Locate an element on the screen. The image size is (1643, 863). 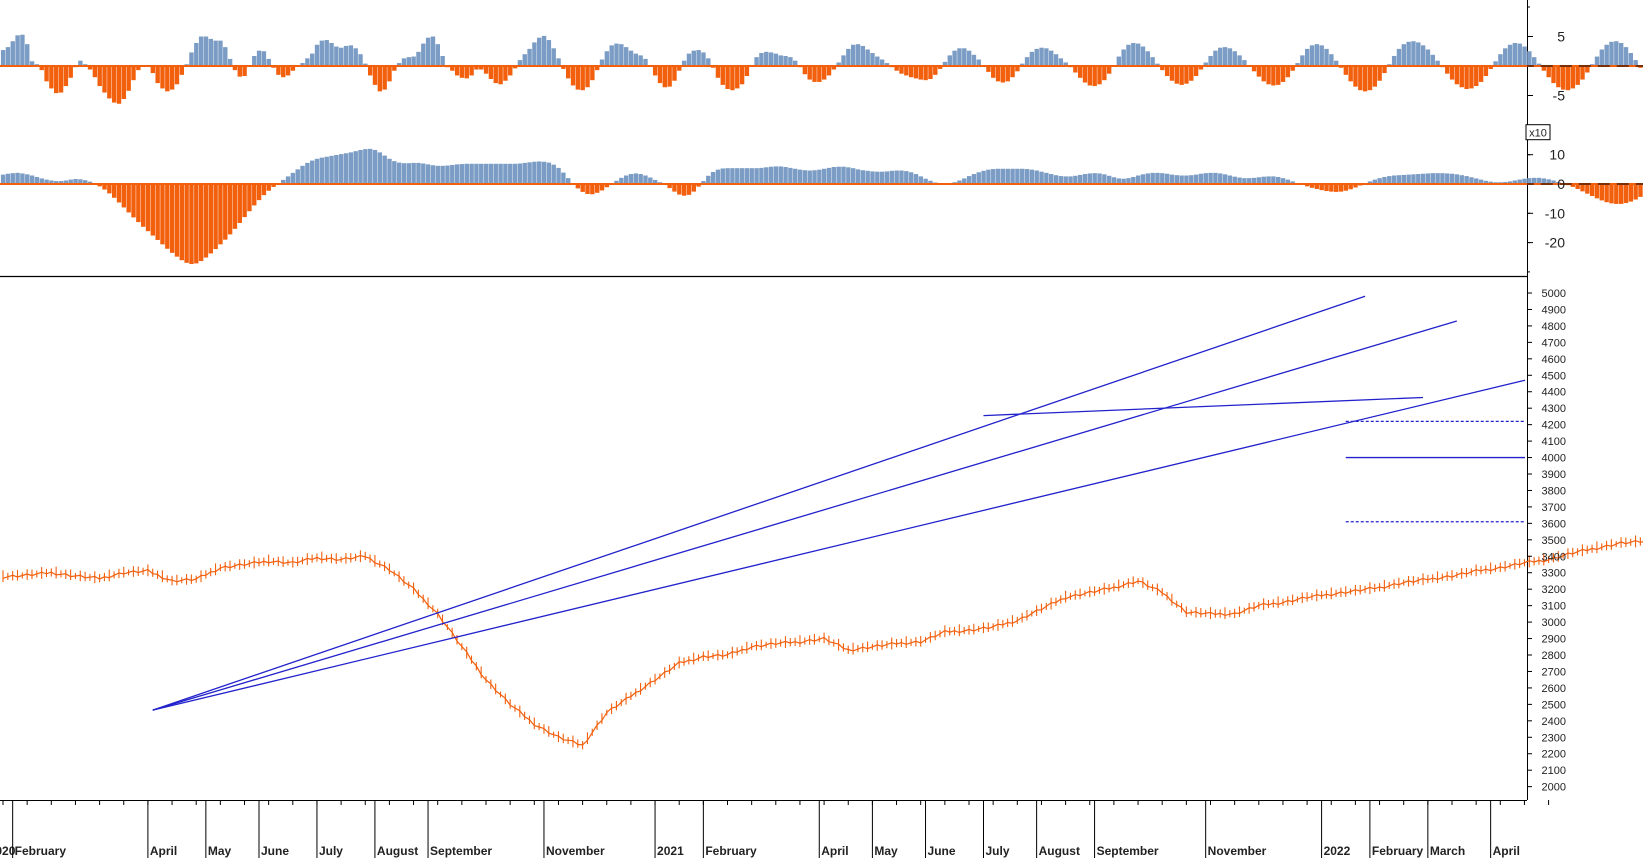
y-tick-label: 4300 is located at coordinates (1554, 409).